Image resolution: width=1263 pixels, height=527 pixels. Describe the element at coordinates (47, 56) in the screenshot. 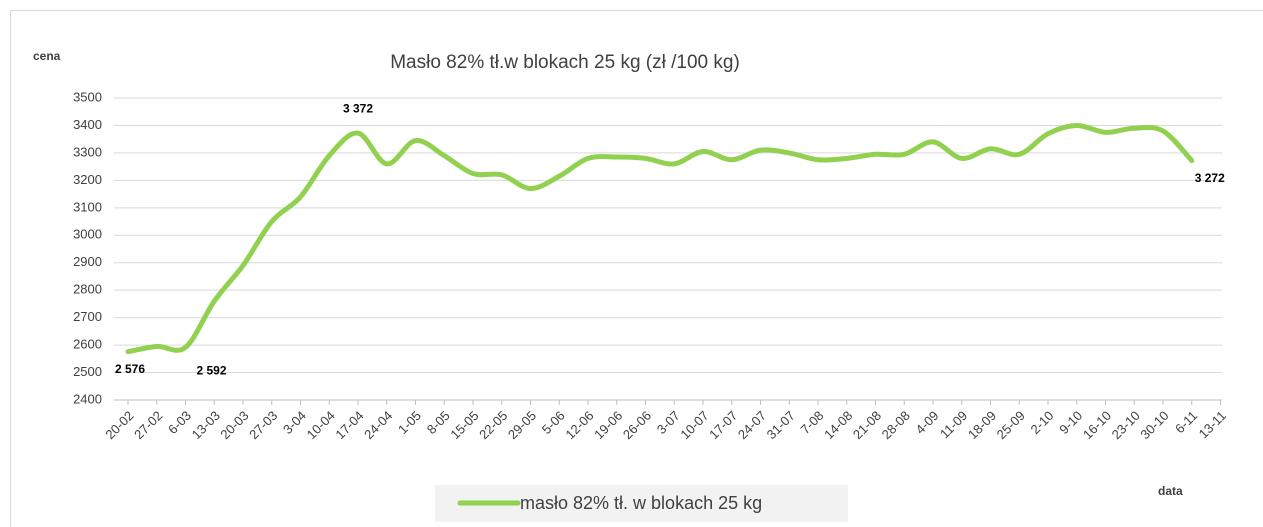

I see `y-axis-label: cena` at that location.